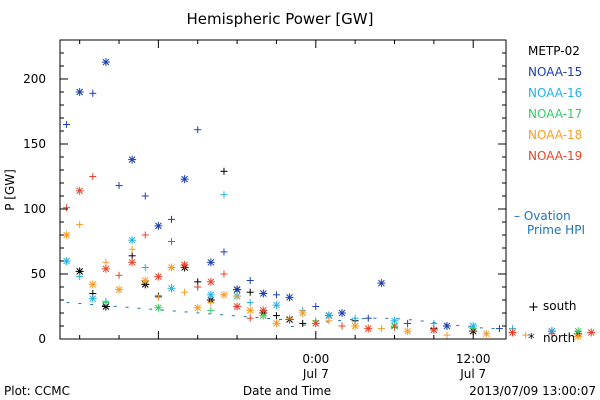  What do you see at coordinates (34, 144) in the screenshot?
I see `y-tick-label: 150` at bounding box center [34, 144].